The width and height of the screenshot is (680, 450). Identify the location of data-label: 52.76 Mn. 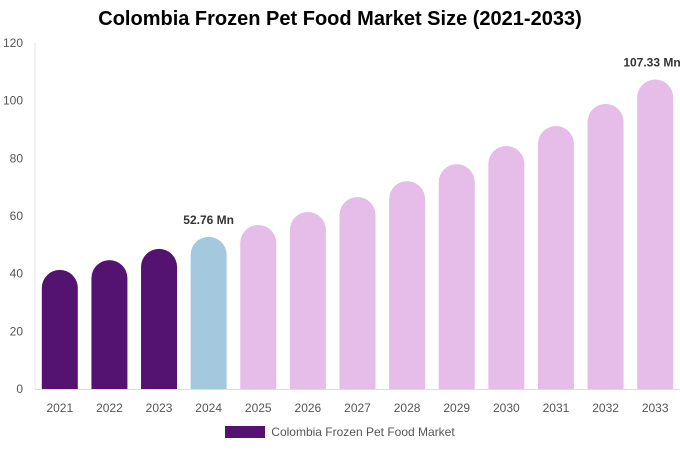
(208, 220).